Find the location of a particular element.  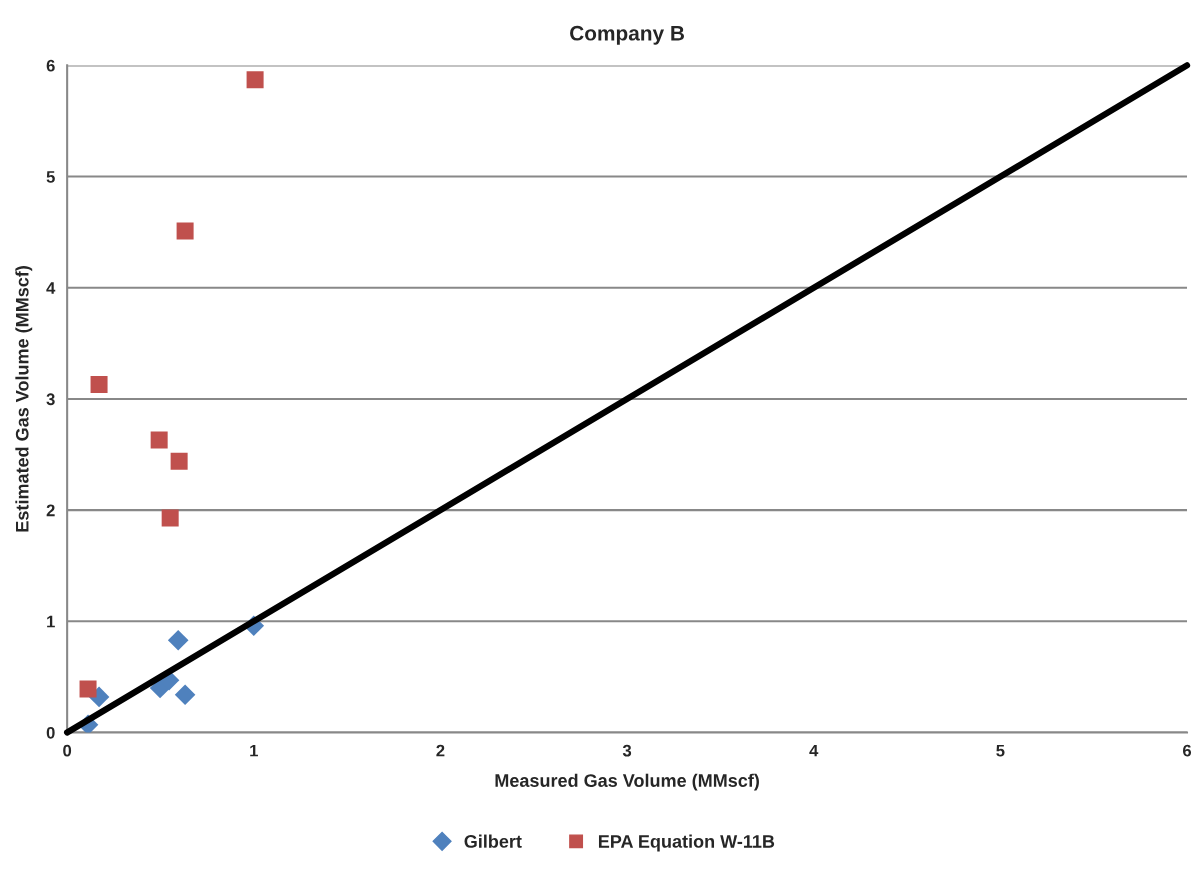

y-axis-title: Estimated Gas Volume (MMscf) is located at coordinates (24, 399).